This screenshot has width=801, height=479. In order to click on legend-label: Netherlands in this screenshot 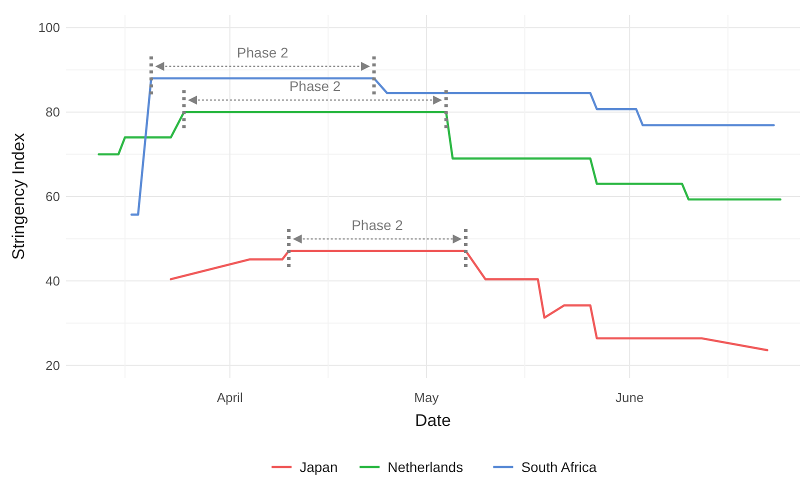, I will do `click(426, 466)`.